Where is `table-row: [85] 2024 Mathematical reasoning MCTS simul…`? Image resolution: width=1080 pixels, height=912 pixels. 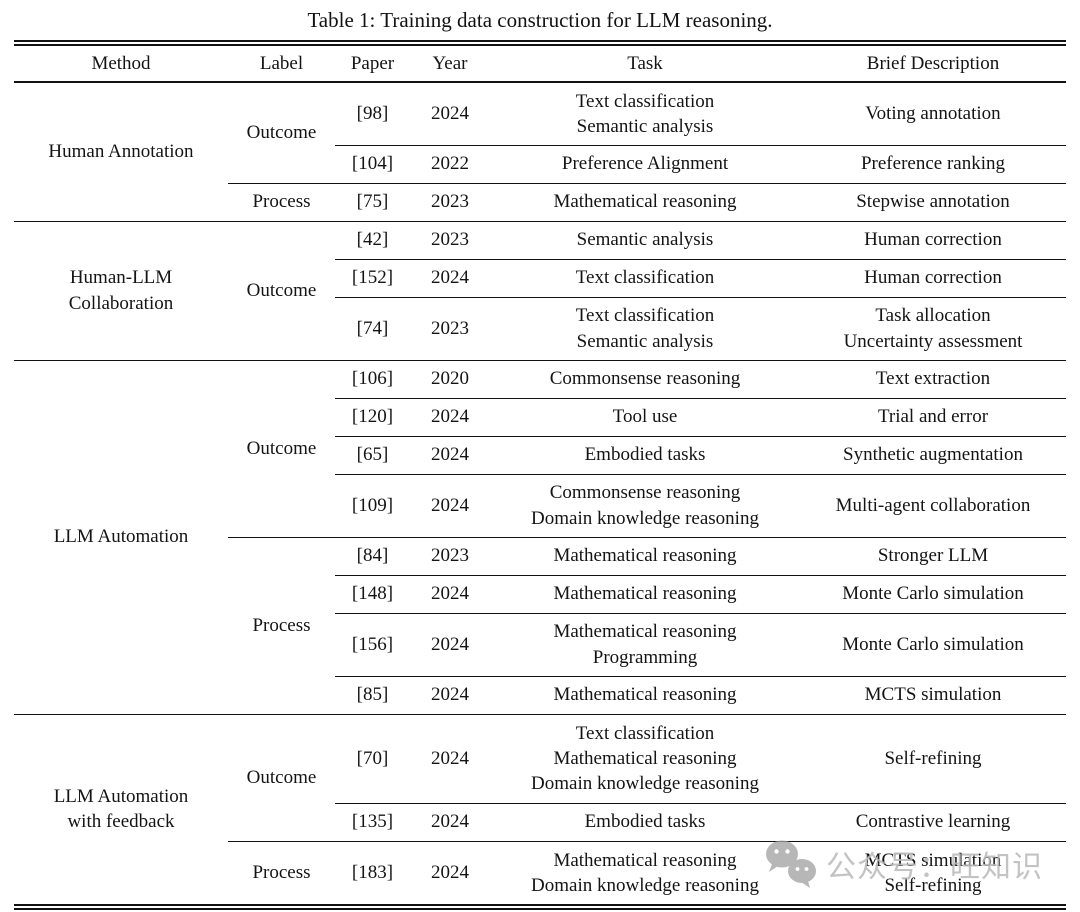 table-row: [85] 2024 Mathematical reasoning MCTS simul… is located at coordinates (540, 694).